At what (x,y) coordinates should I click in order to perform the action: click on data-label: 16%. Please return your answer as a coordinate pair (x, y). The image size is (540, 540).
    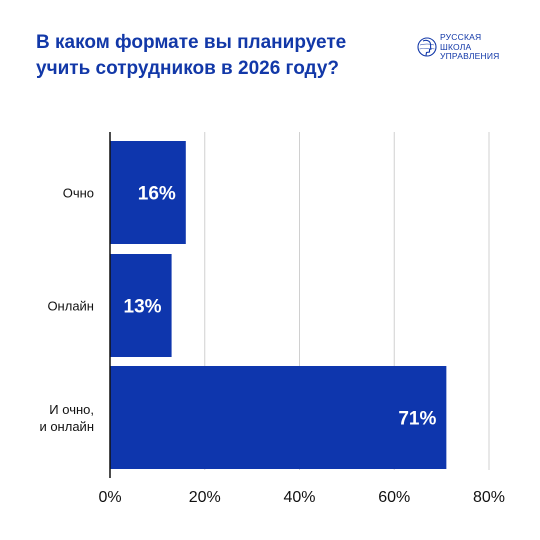
    Looking at the image, I should click on (157, 194).